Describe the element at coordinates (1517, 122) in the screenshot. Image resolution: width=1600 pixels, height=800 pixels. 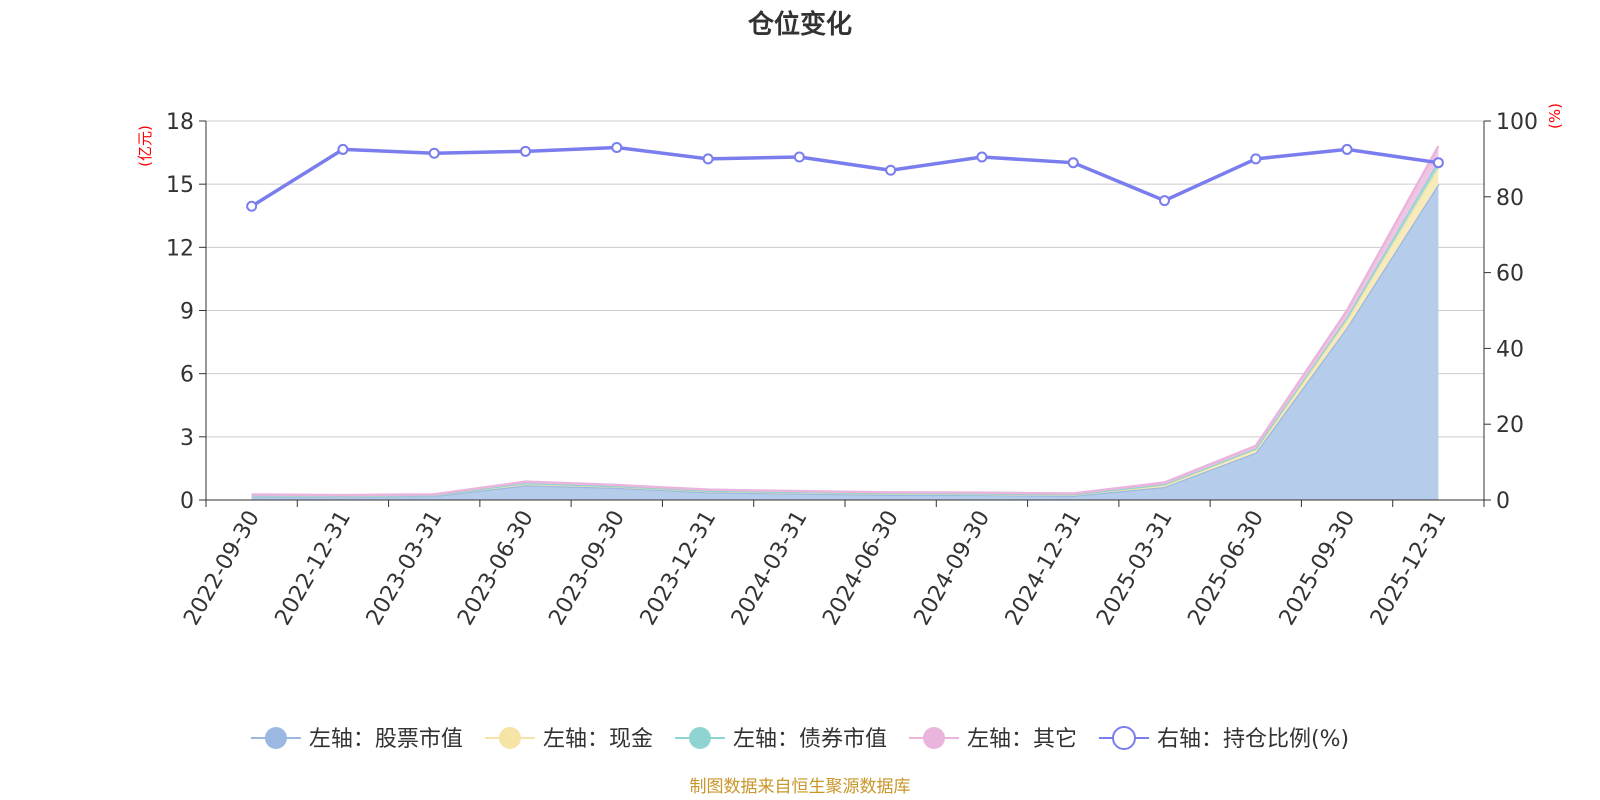
I see `right-axis-tick-label: 100` at that location.